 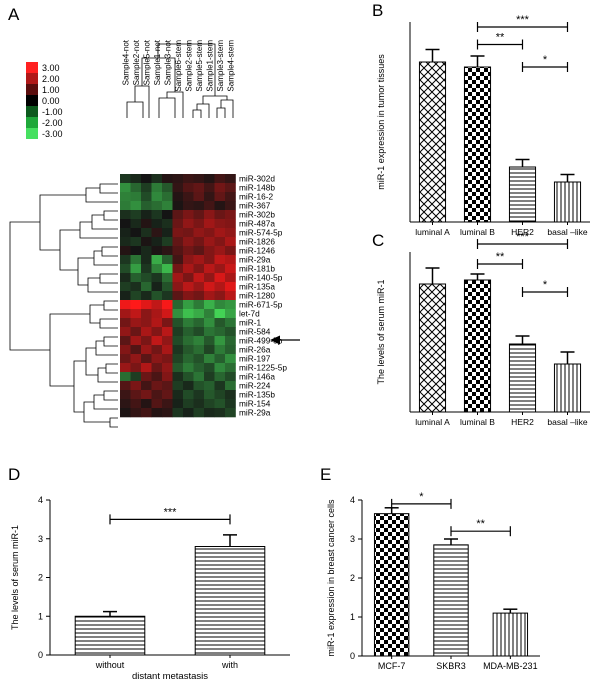 I want to click on gene-label: miR-302d, so click(x=257, y=179).